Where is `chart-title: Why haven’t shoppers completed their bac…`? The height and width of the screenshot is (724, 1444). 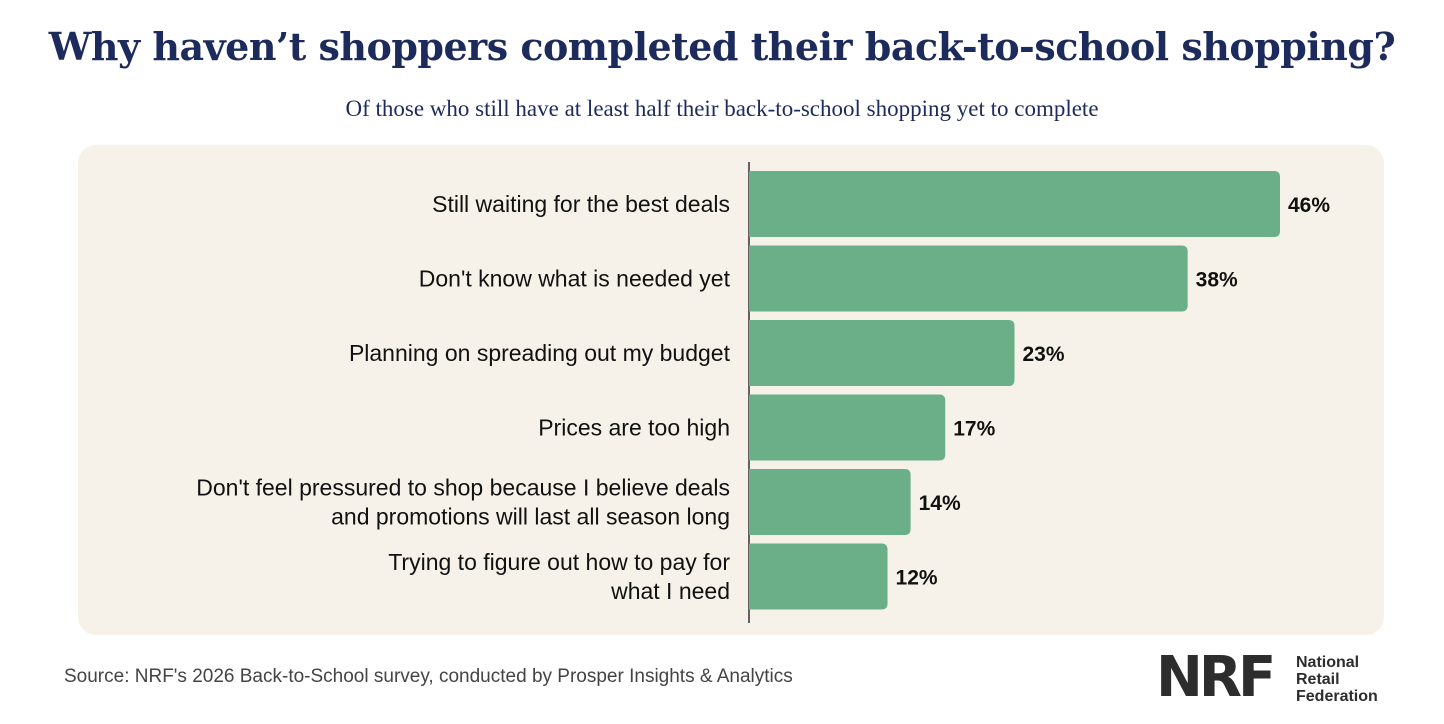 chart-title: Why haven’t shoppers completed their bac… is located at coordinates (722, 46).